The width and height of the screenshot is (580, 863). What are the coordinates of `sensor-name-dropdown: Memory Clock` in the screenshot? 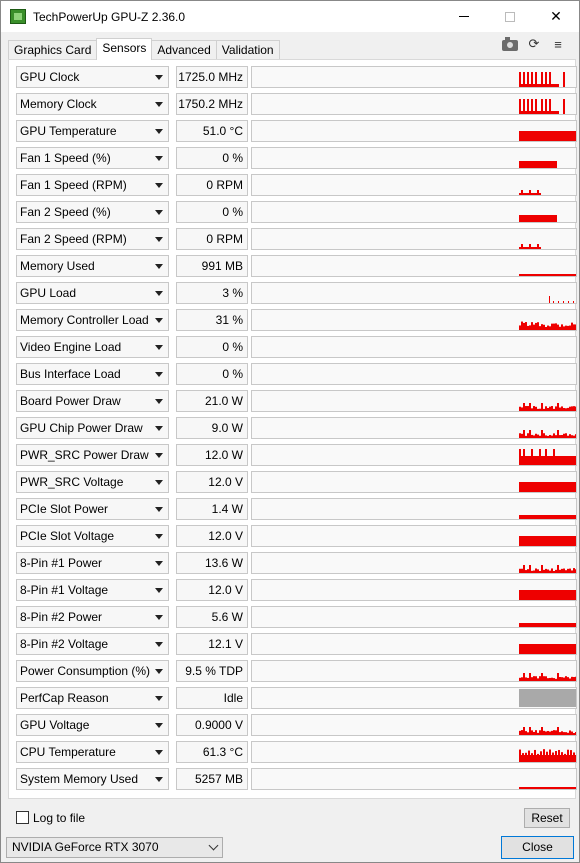 It's located at (92, 104).